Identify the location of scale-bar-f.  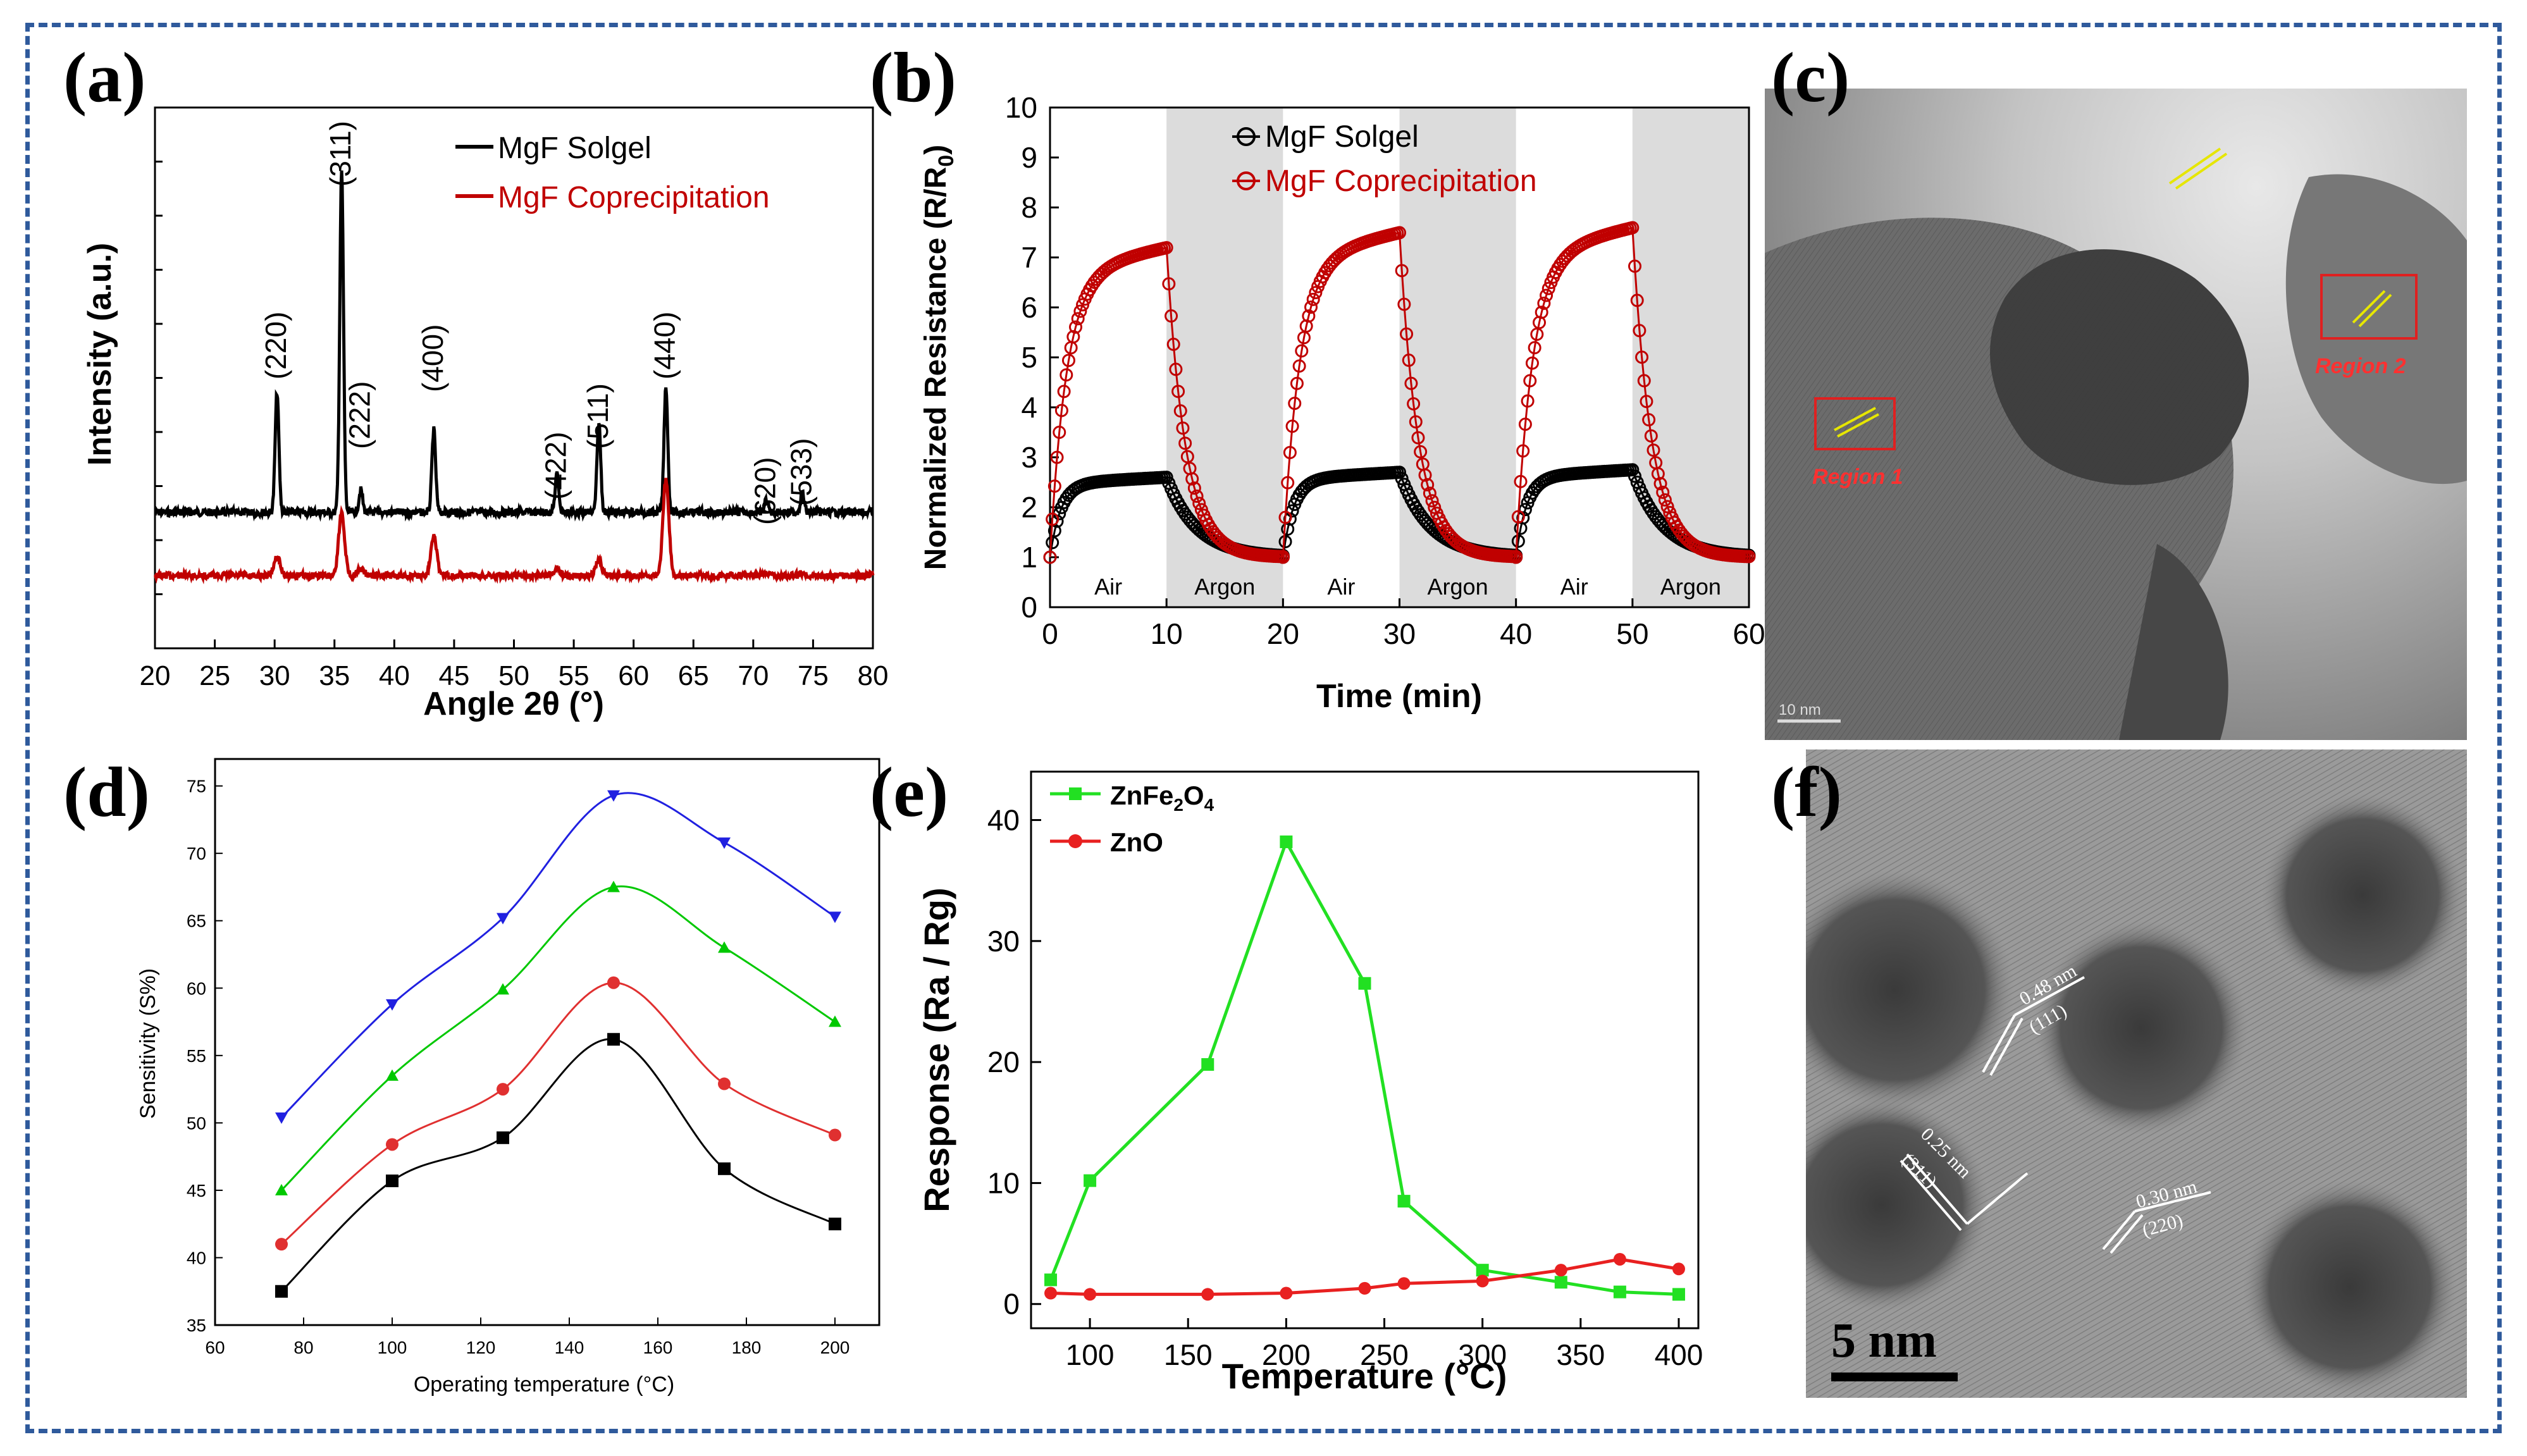
(1894, 1377).